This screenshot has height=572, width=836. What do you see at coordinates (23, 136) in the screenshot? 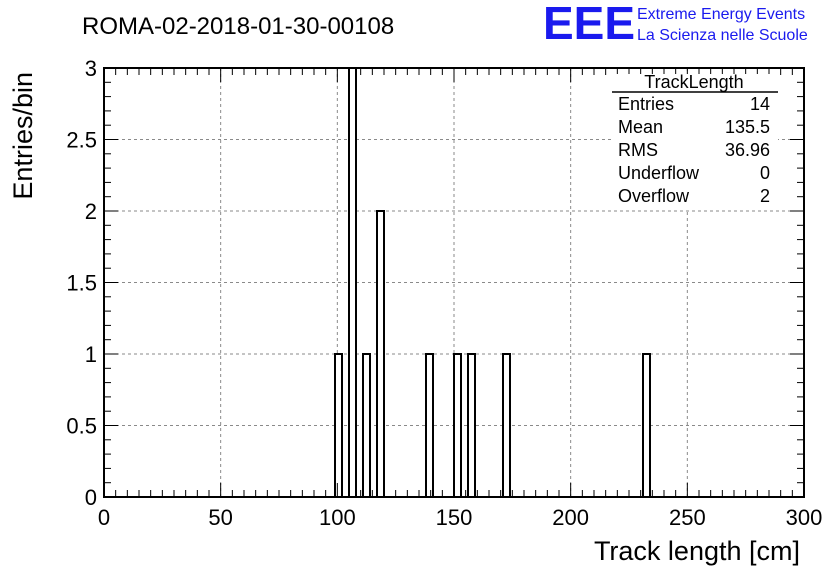
I see `y-axis-label: Entries/bin` at bounding box center [23, 136].